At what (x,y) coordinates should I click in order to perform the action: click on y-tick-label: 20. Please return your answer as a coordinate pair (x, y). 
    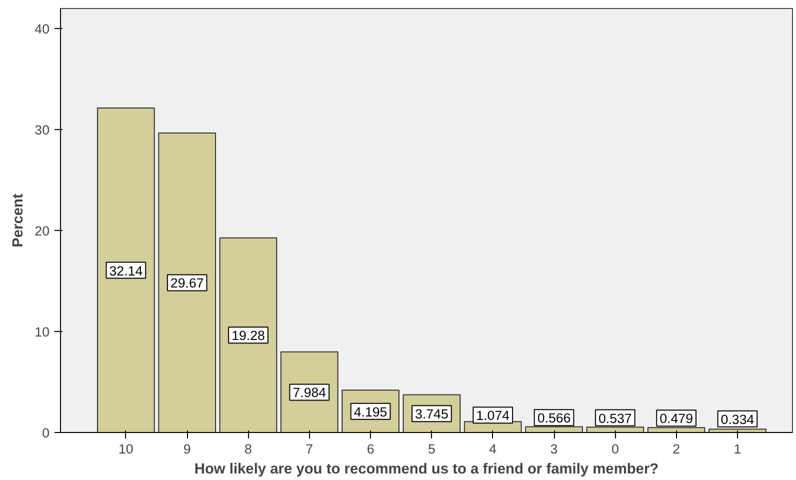
    Looking at the image, I should click on (42, 231).